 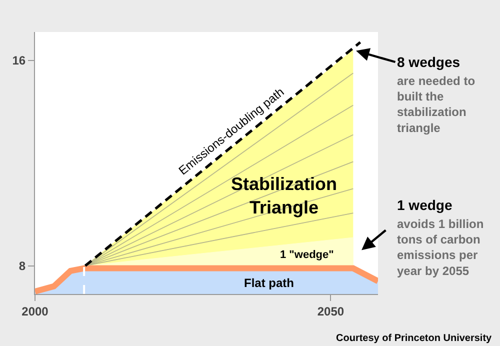 I want to click on y-tick-label: 16, so click(x=19, y=60).